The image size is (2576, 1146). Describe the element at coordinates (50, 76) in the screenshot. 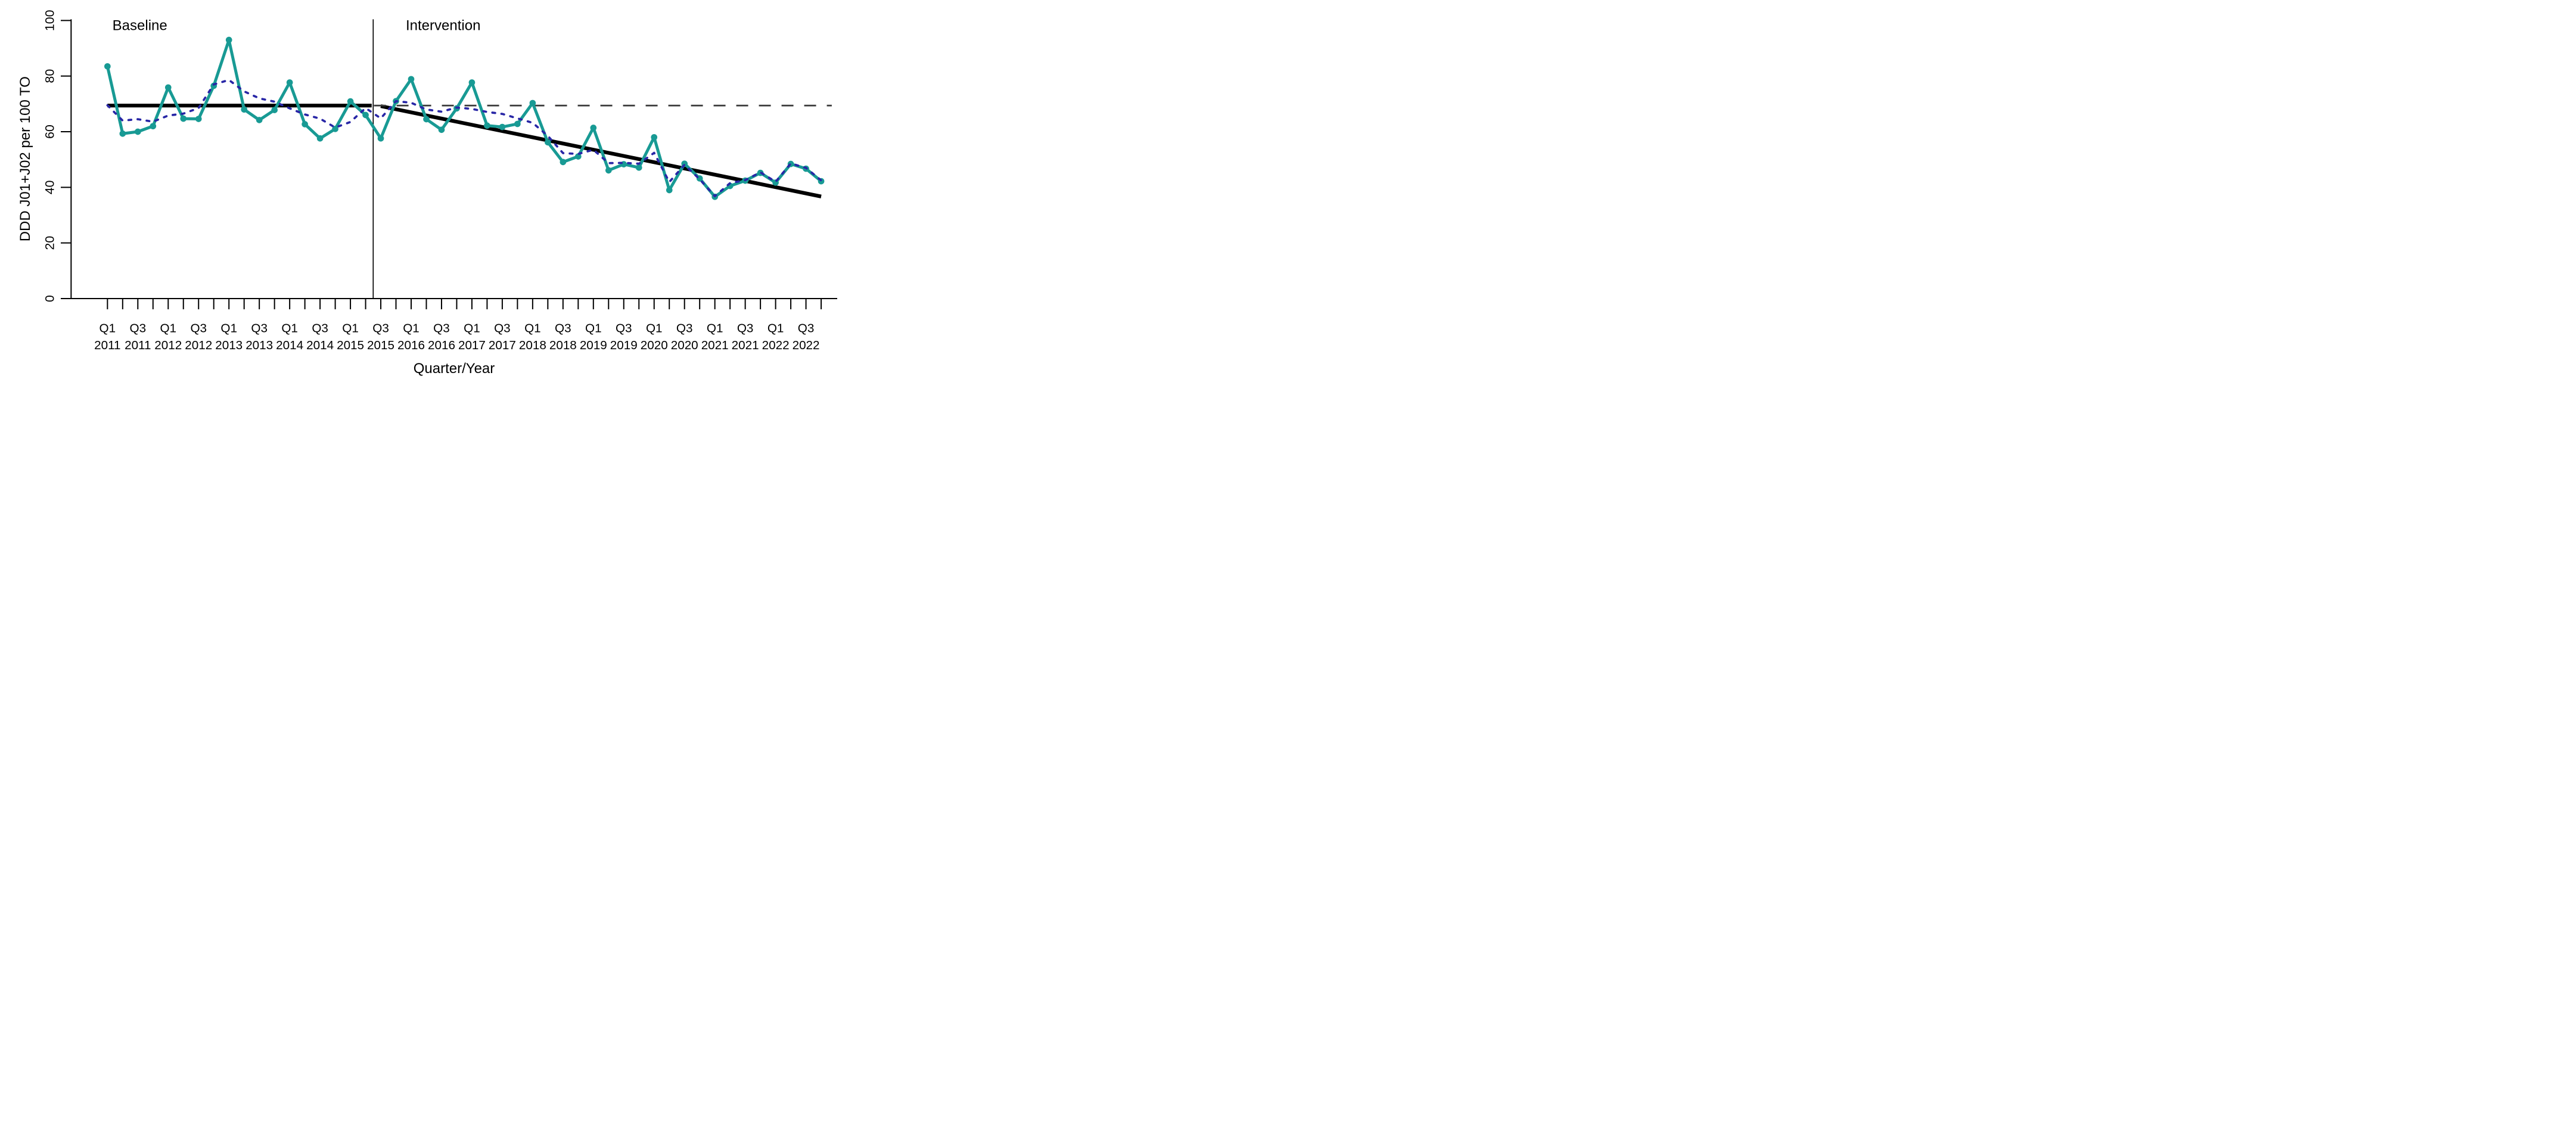

I see `y-tick-label-80: 80` at that location.